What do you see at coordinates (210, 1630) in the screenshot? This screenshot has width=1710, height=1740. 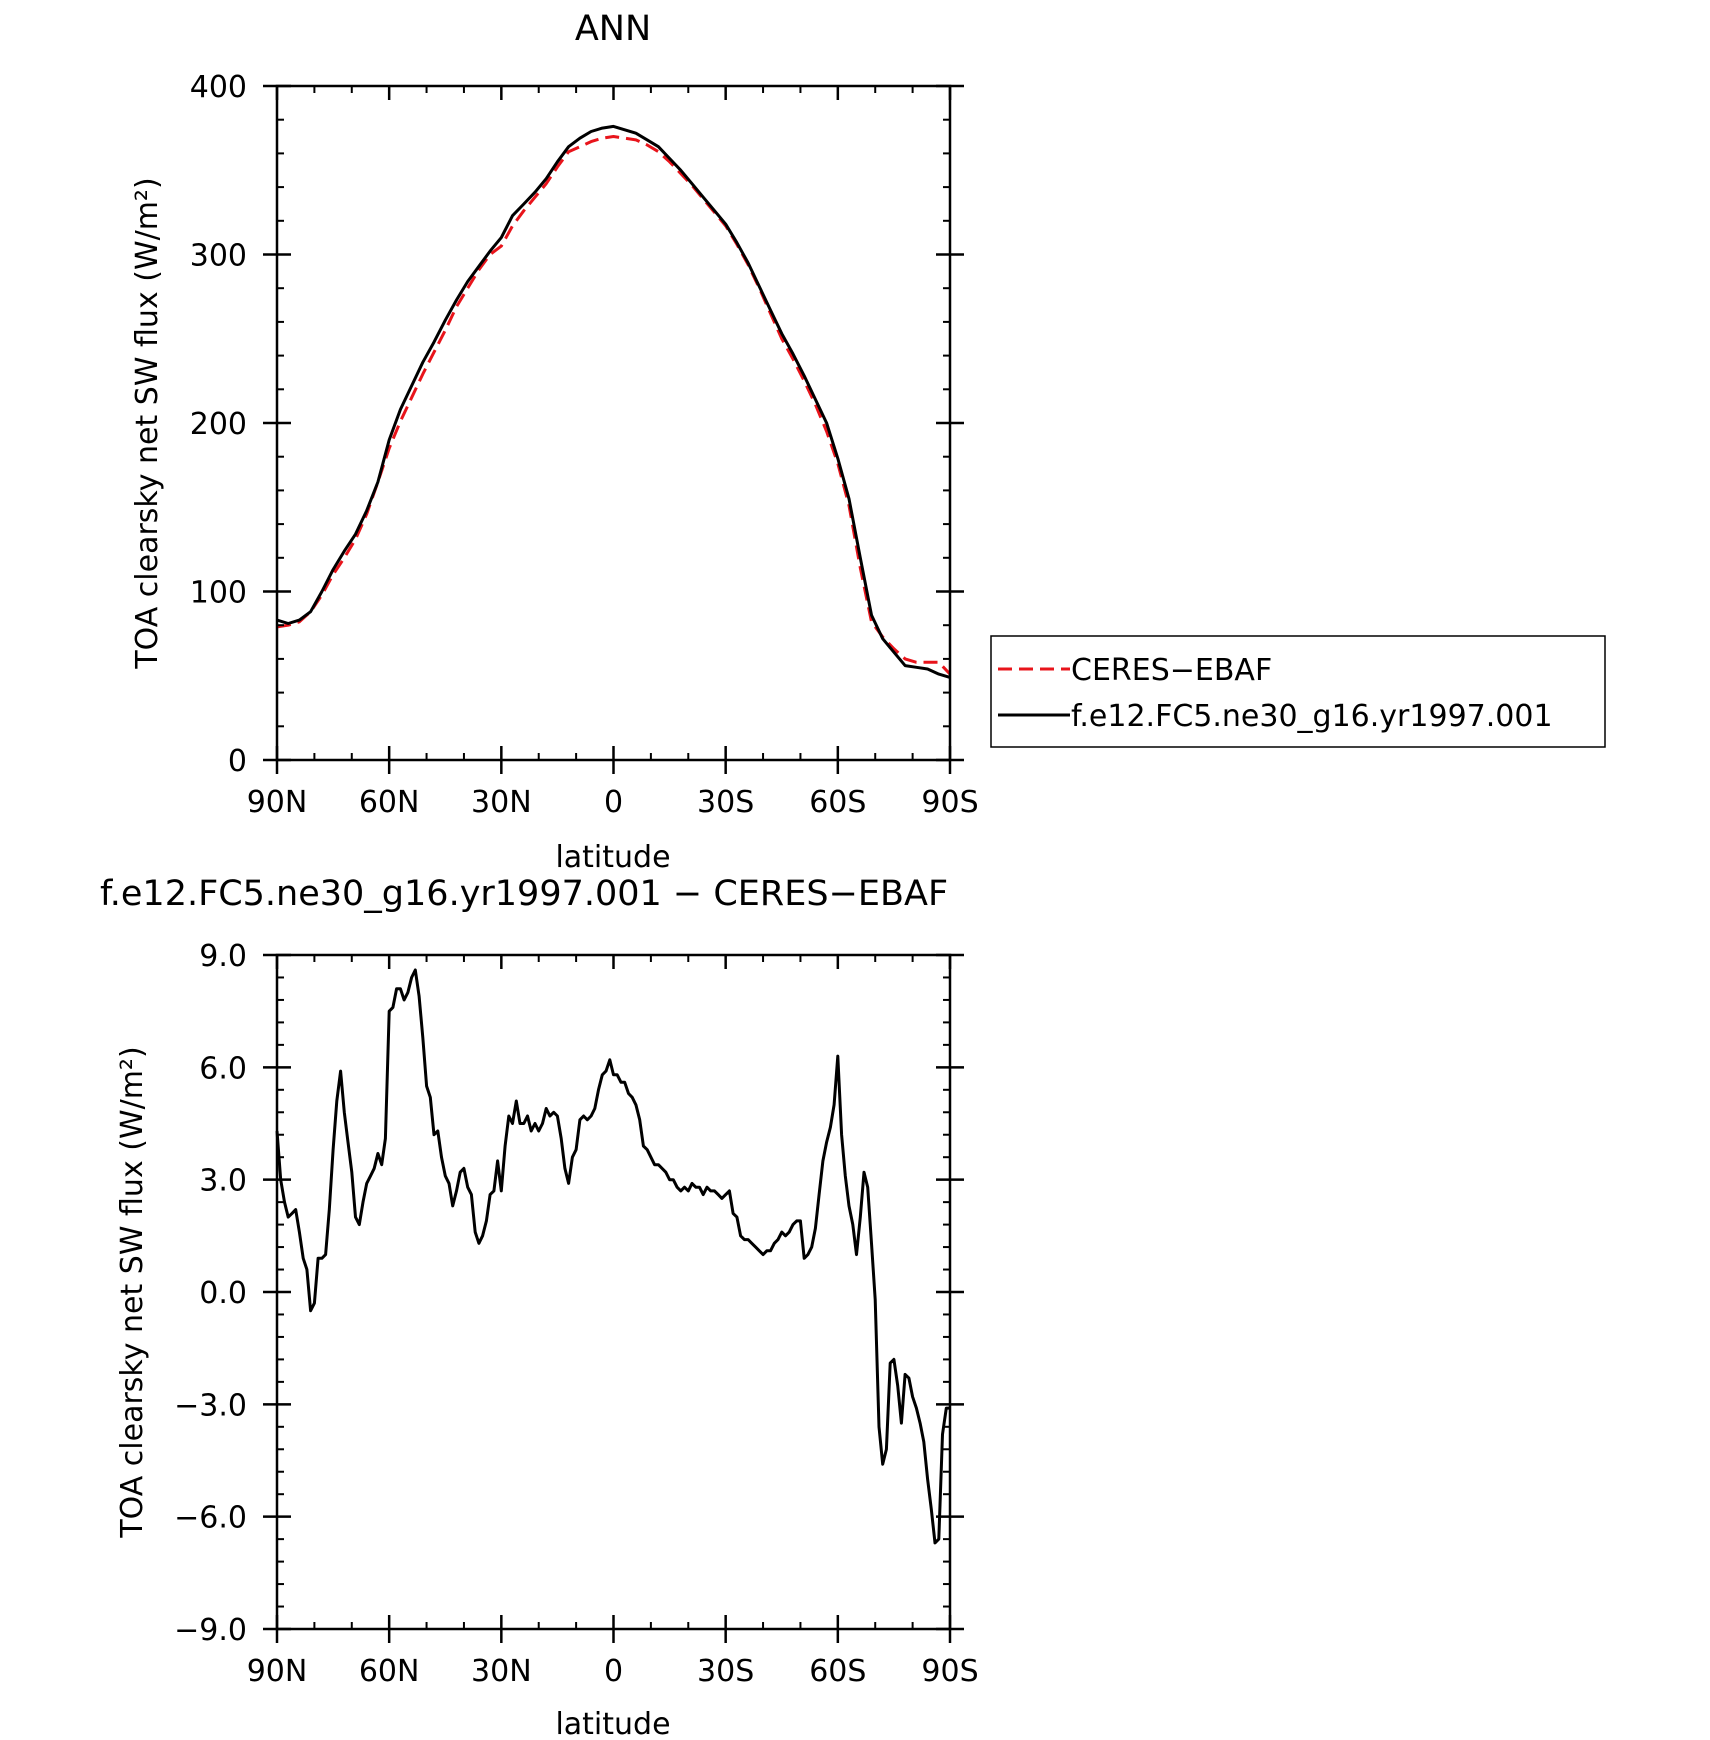 I see `bottom-y-tick-label: −9.0` at bounding box center [210, 1630].